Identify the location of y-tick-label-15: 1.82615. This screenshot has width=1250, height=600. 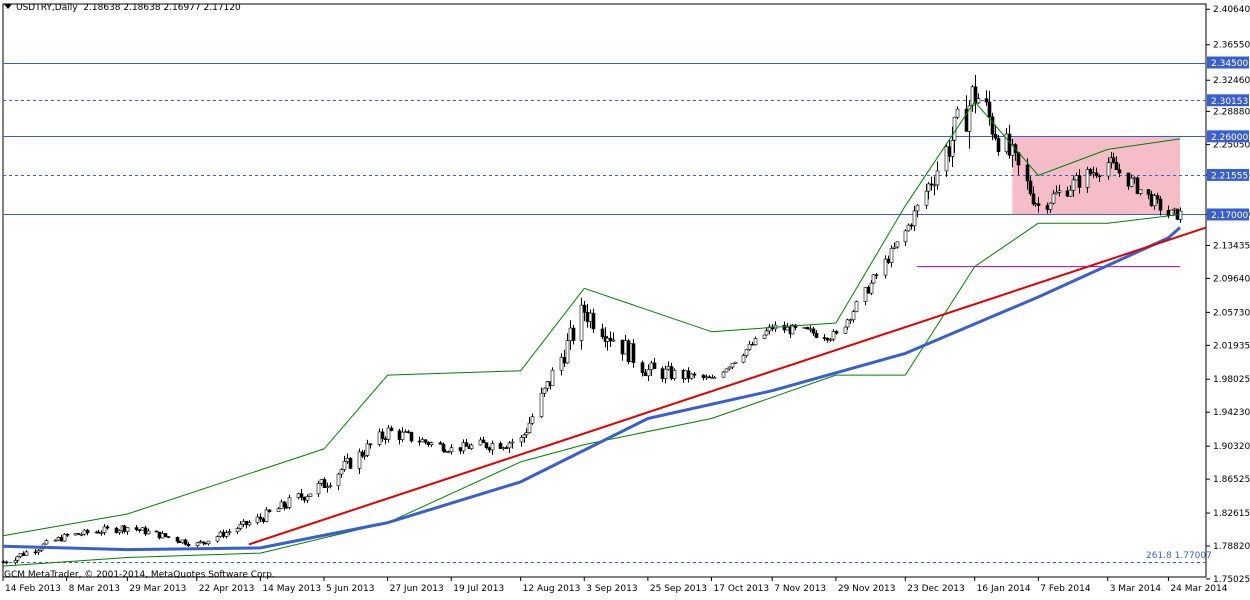
(1231, 514).